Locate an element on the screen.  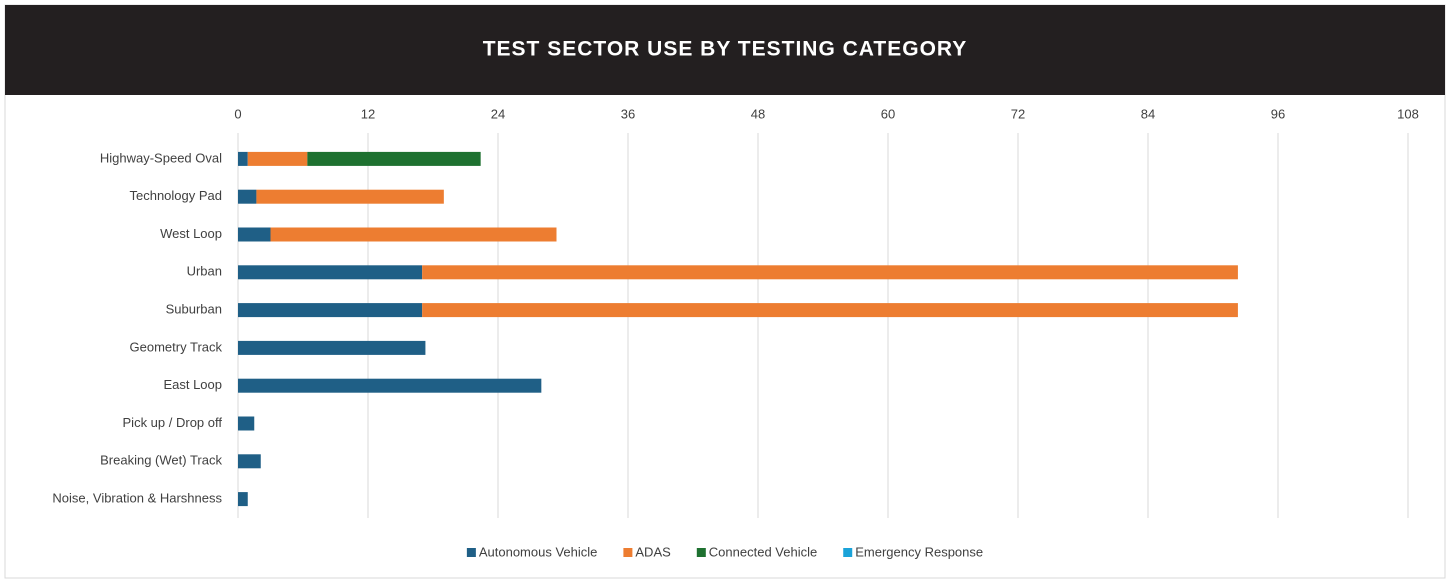
x-tick-label: 36 is located at coordinates (628, 113).